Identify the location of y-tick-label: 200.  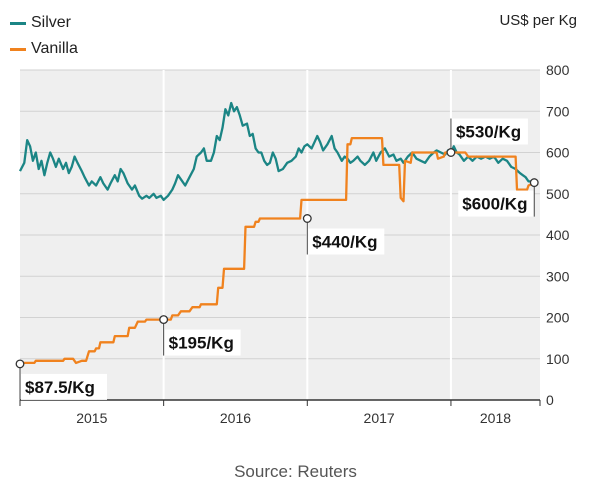
(558, 318).